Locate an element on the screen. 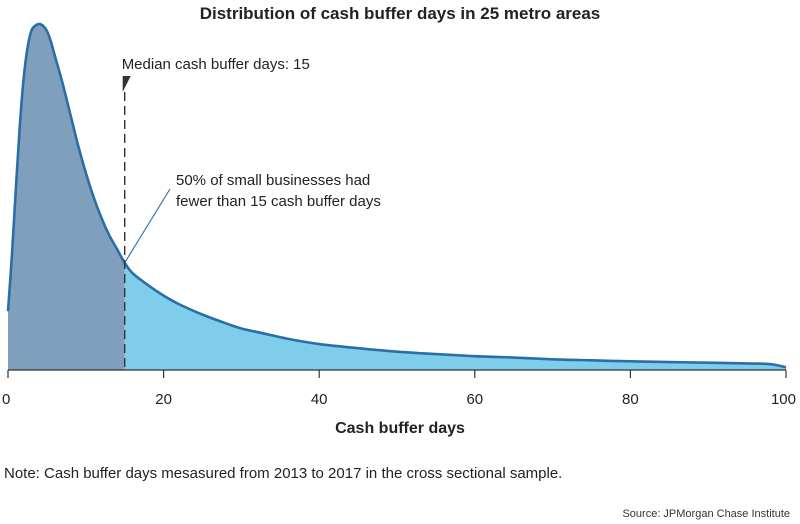 This screenshot has height=524, width=800. median-marker is located at coordinates (126, 84).